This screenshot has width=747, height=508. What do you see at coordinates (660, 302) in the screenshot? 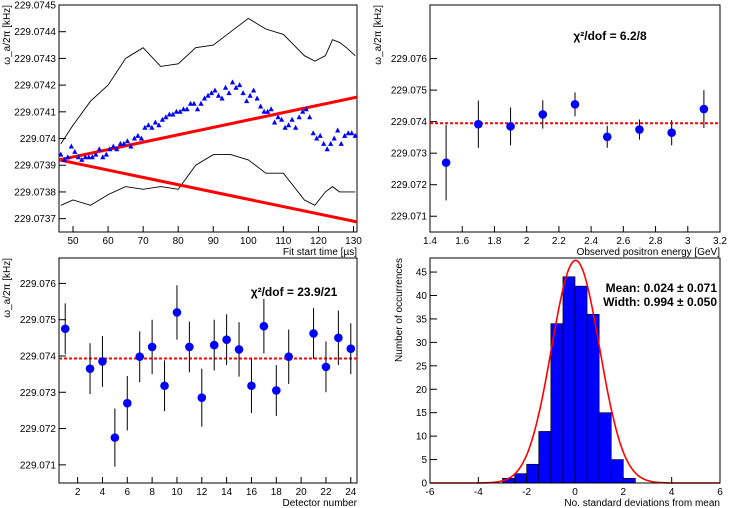
I see `width-label: Width: 0.994 ± 0.050` at bounding box center [660, 302].